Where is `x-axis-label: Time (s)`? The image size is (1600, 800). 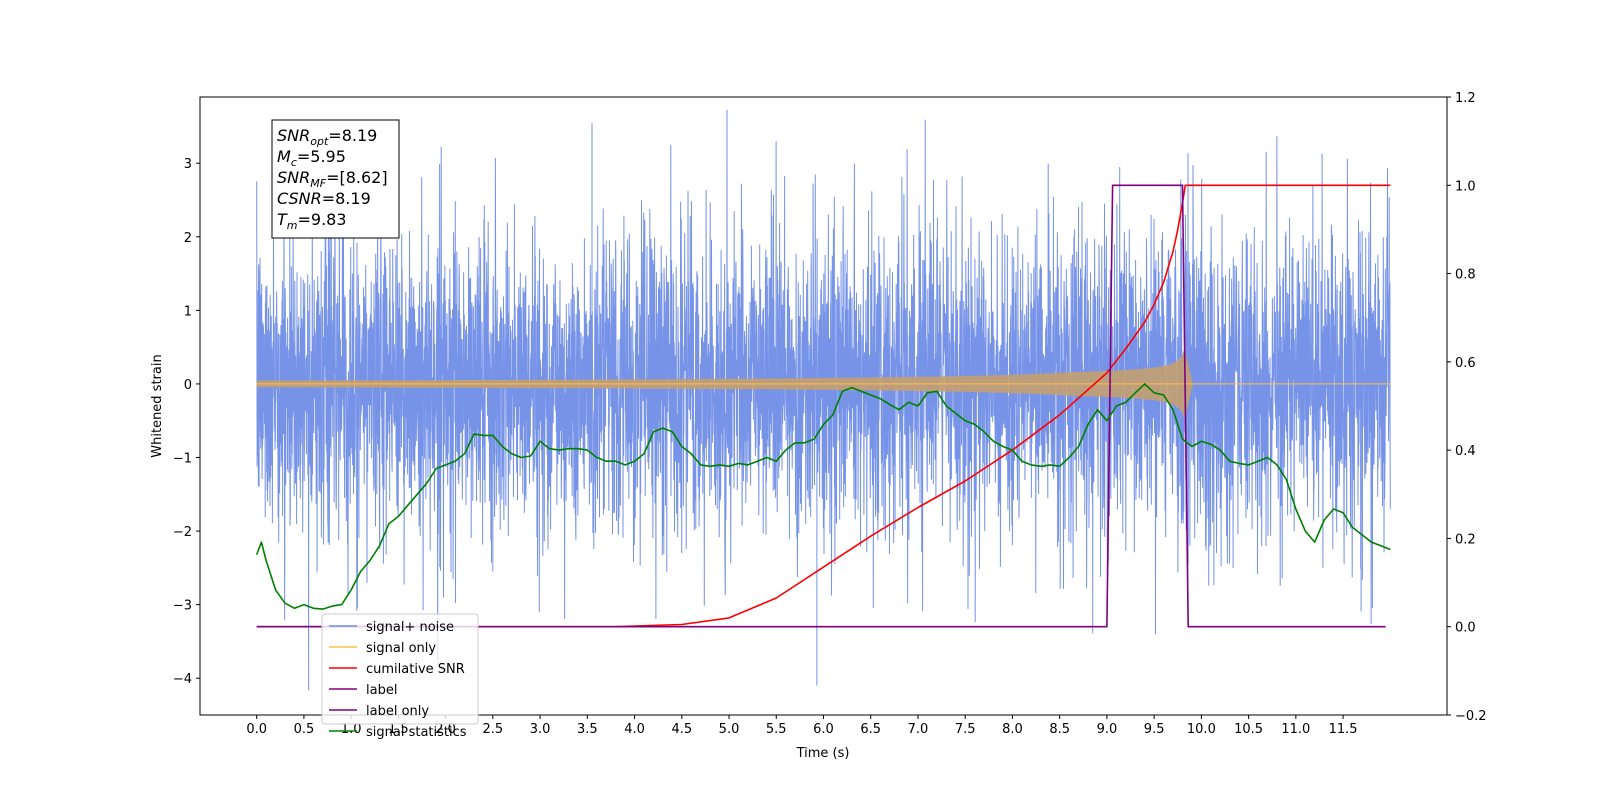
x-axis-label: Time (s) is located at coordinates (823, 753).